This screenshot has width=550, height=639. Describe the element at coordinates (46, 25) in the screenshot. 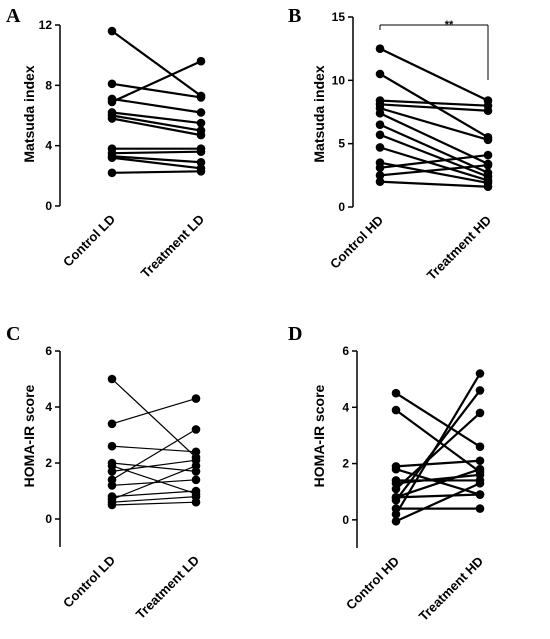

I see `y-tick-label: 12` at that location.